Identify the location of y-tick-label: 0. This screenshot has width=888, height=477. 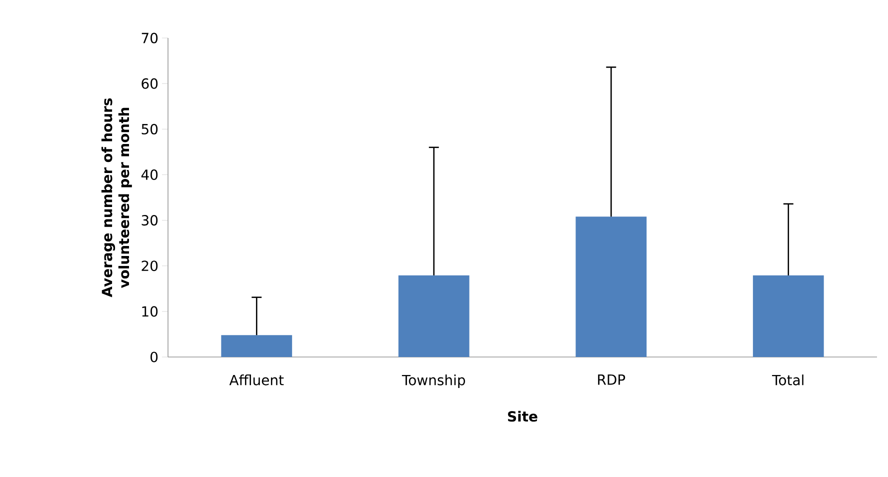
(154, 357).